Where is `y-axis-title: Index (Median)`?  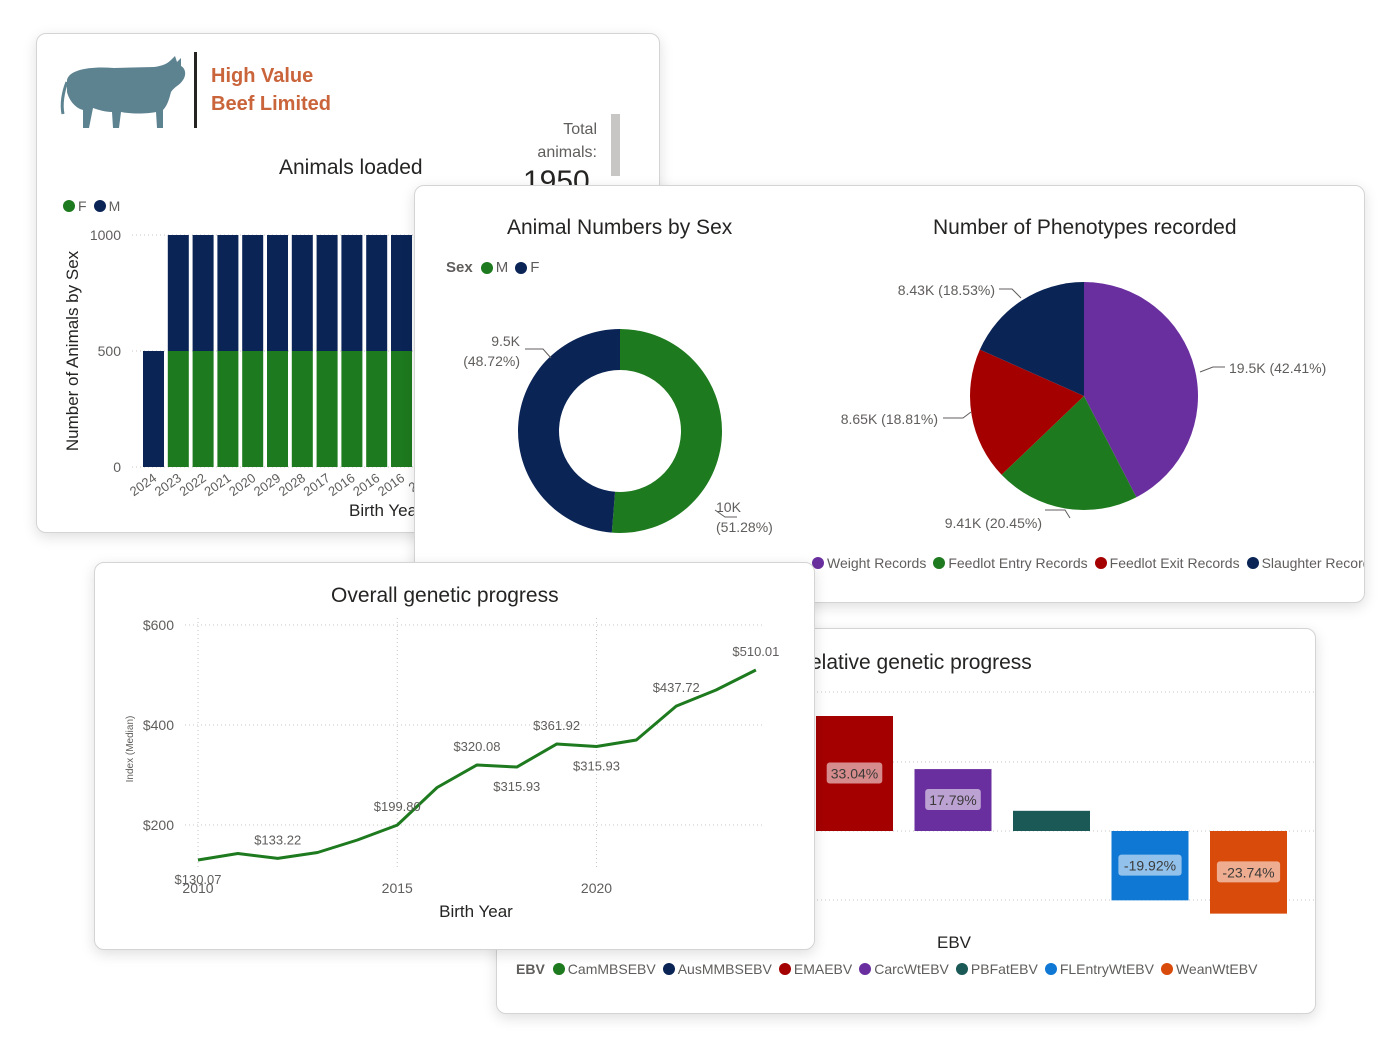 y-axis-title: Index (Median) is located at coordinates (130, 749).